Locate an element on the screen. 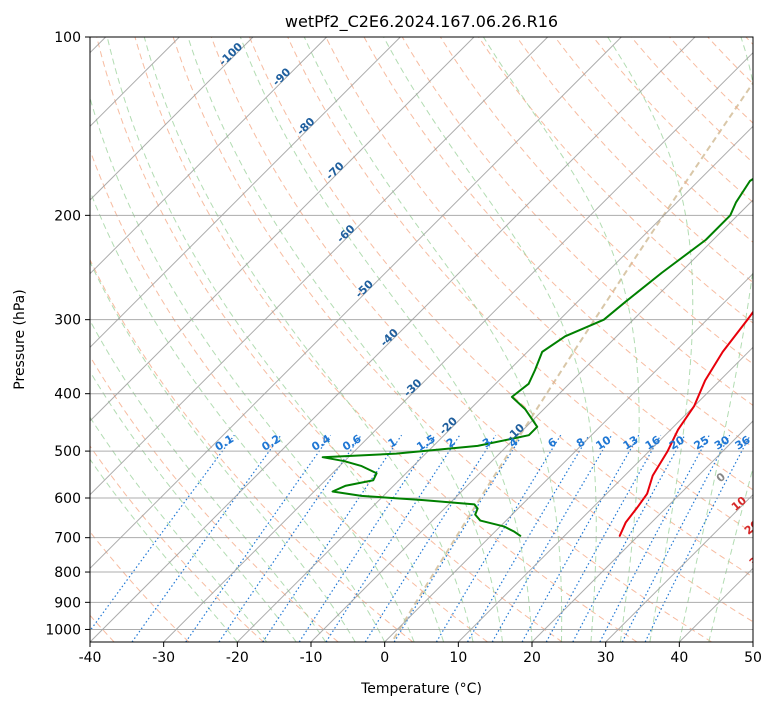  x-tick-label: 20 is located at coordinates (532, 658).